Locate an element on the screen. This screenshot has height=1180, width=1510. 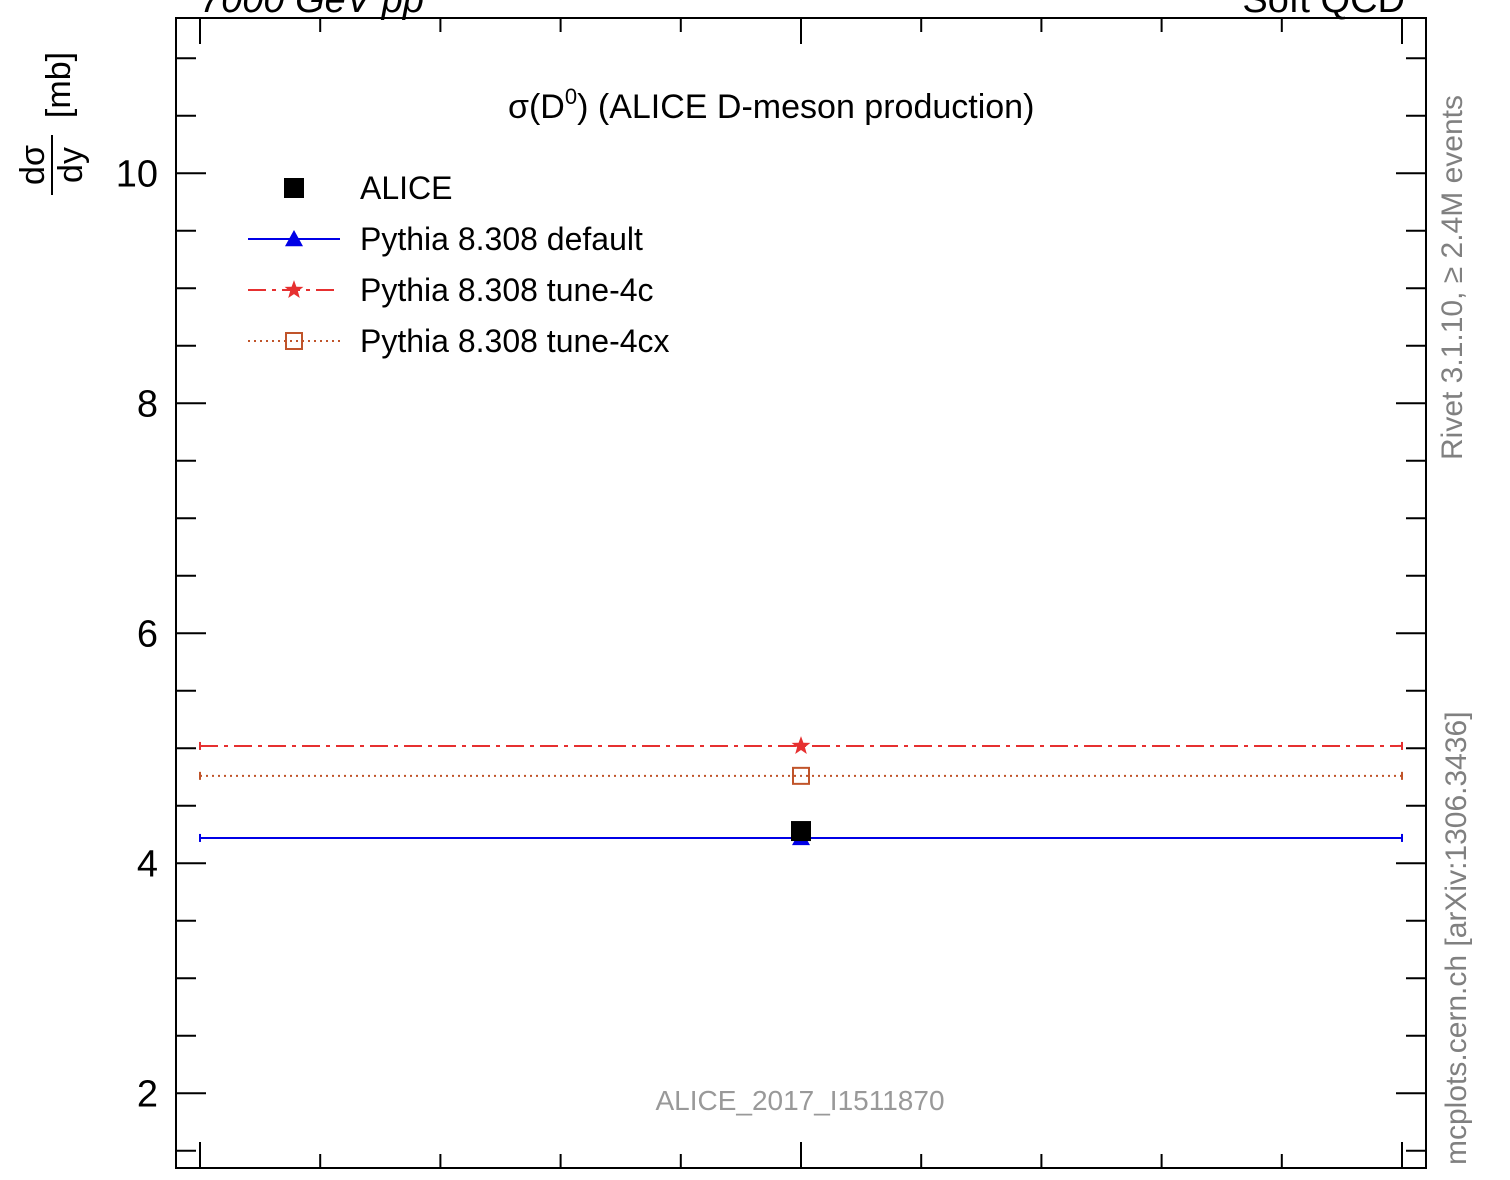
y-label-denominator: dy is located at coordinates (71, 165).